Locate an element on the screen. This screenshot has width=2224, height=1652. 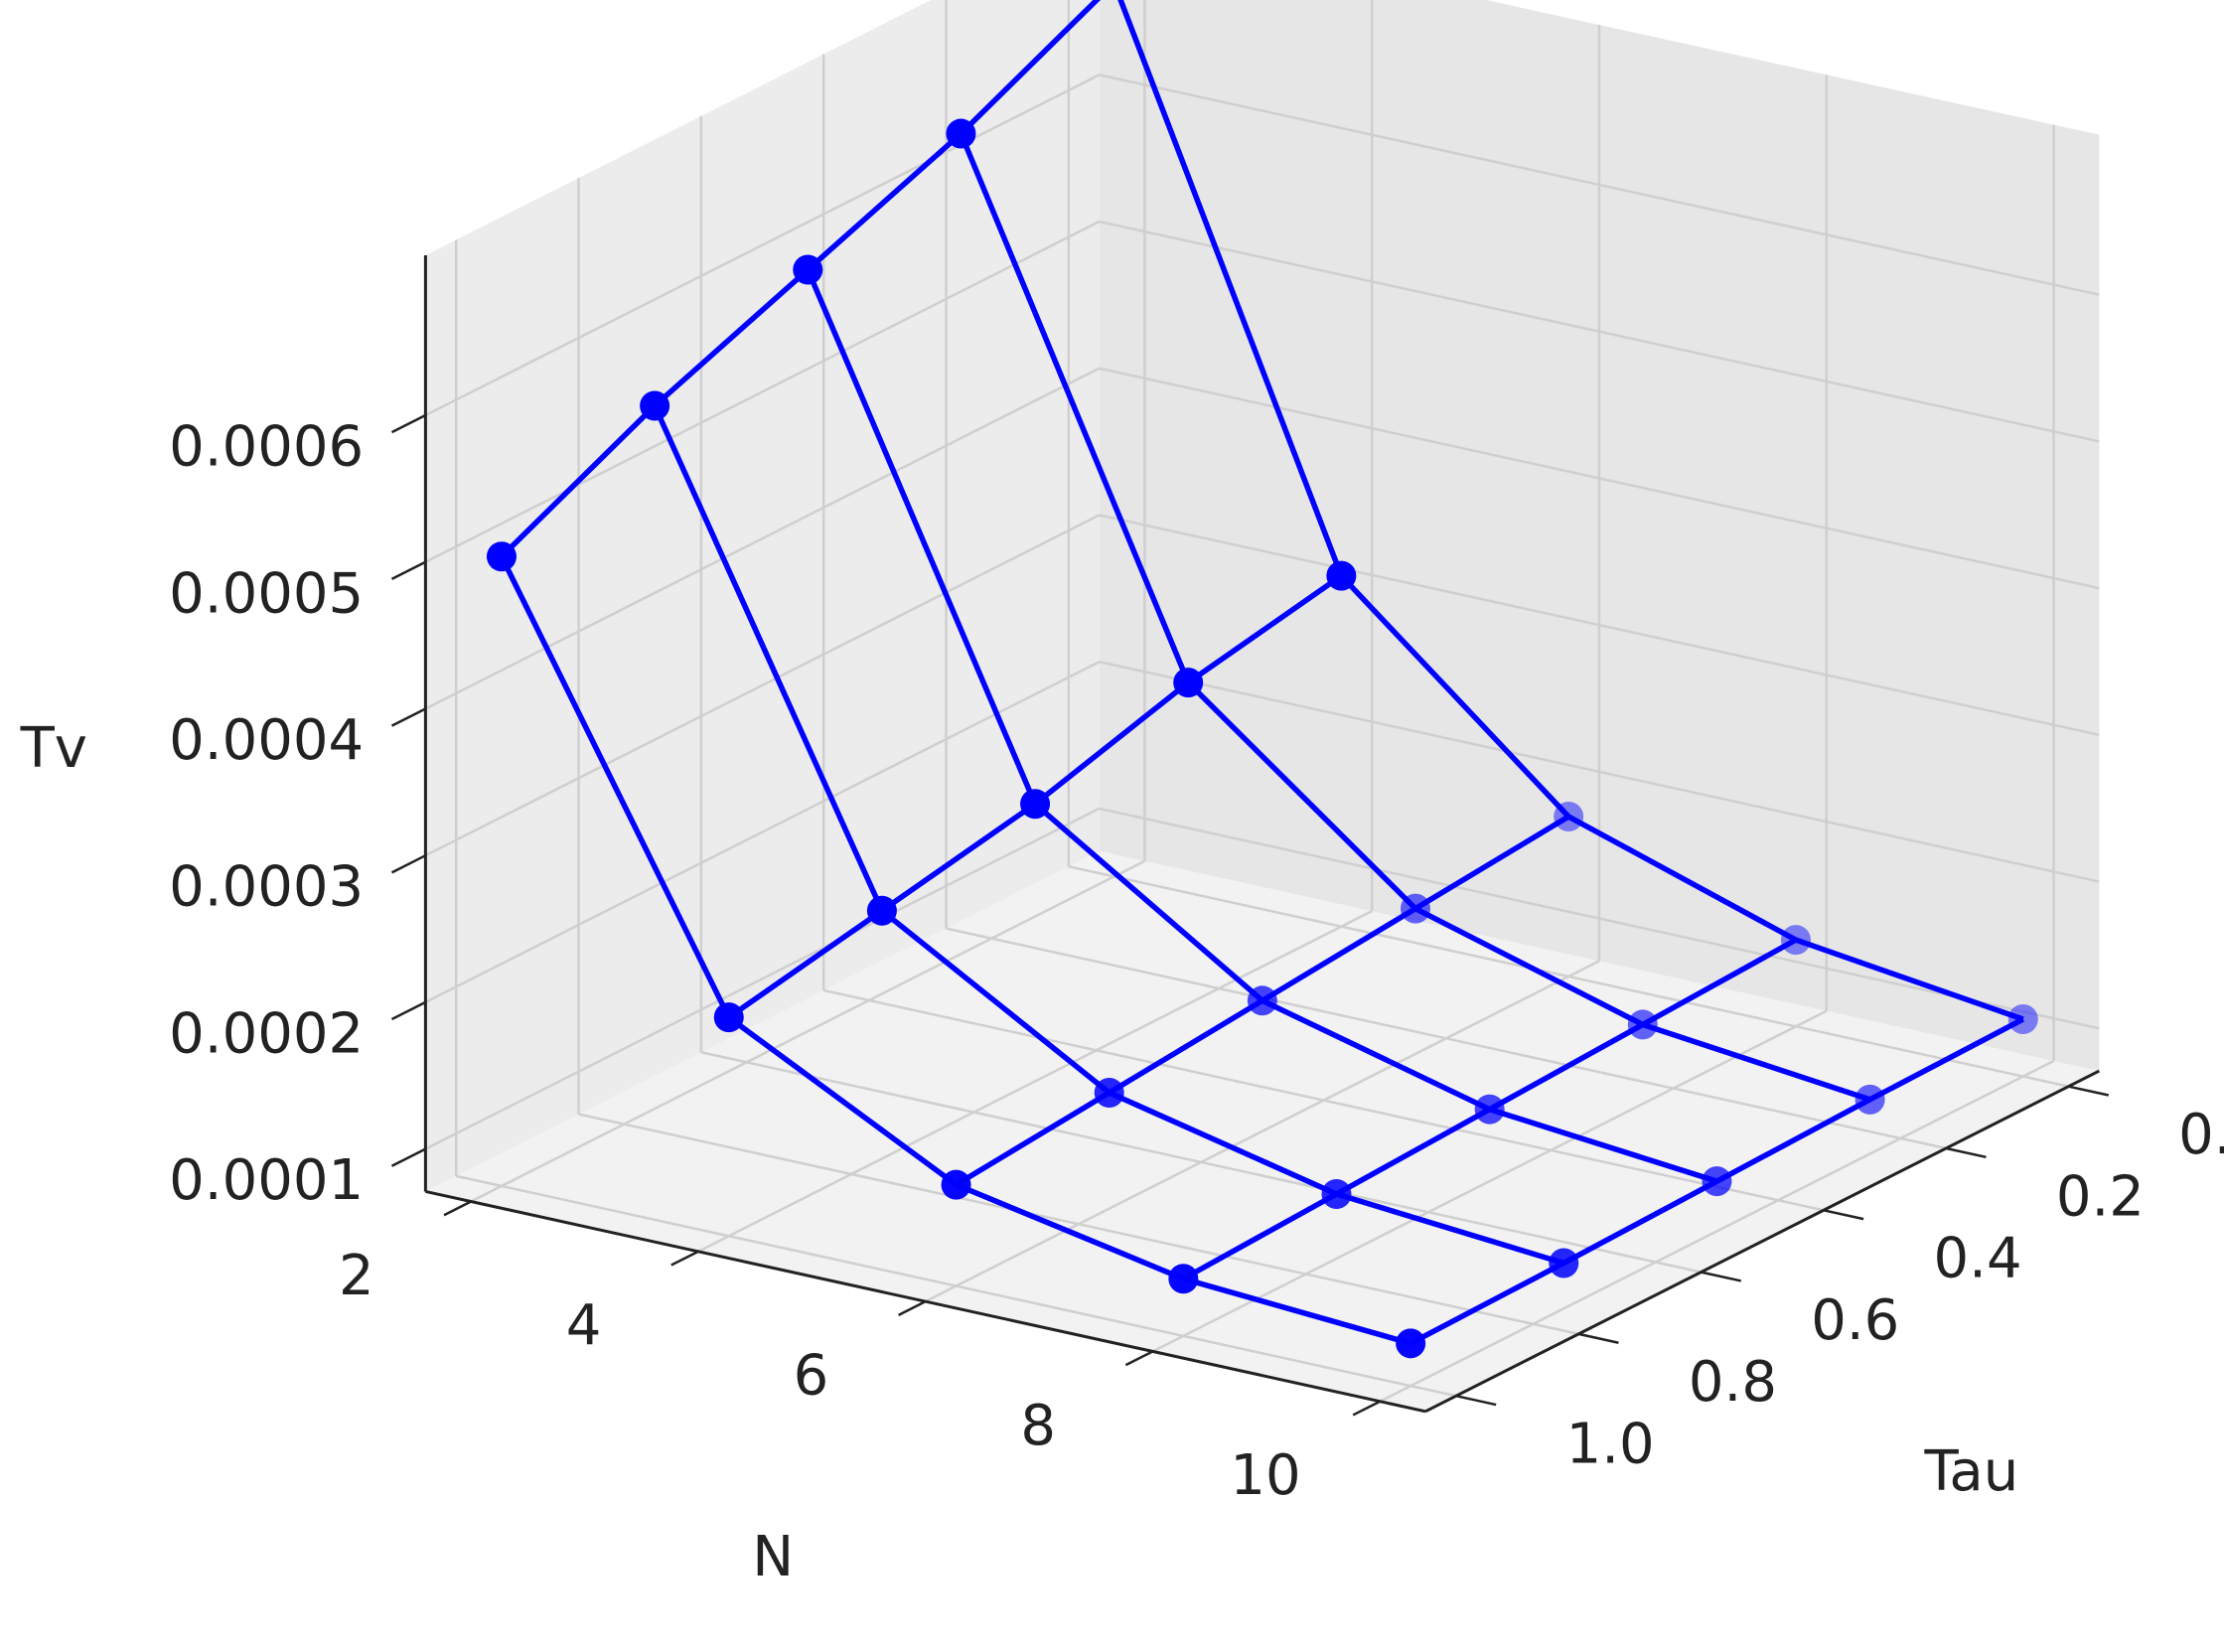
x-tick-label: 8 is located at coordinates (1038, 1426).